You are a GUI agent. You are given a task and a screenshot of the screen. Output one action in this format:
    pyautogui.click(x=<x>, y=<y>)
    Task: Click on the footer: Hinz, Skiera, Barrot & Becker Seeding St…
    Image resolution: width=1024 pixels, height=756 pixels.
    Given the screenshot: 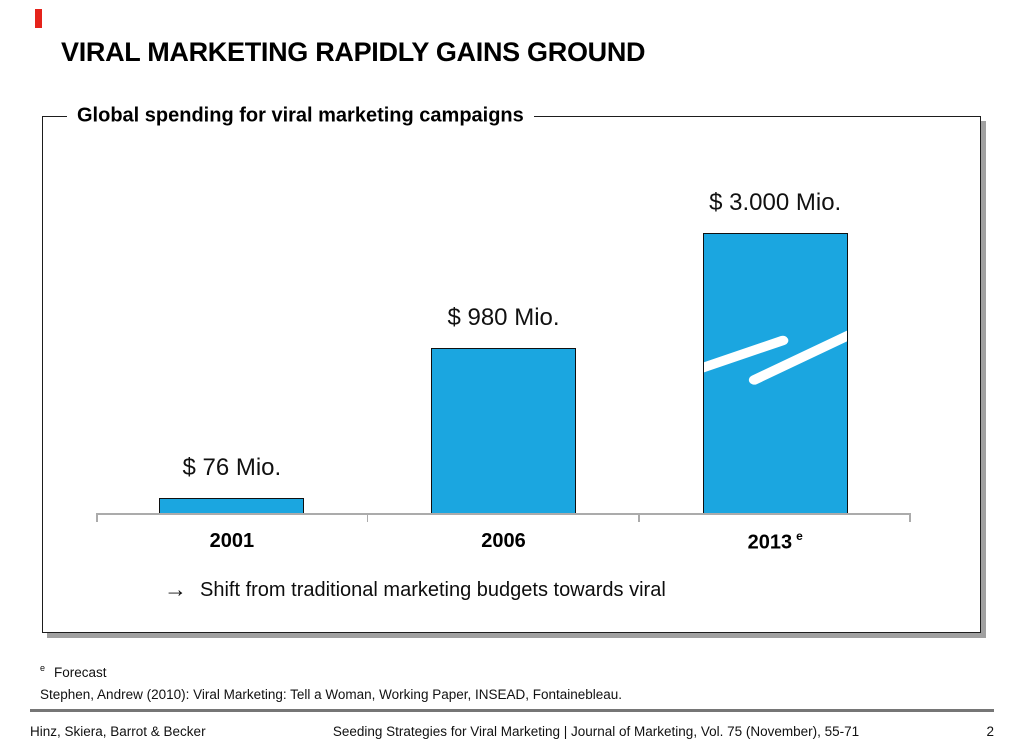 What is the action you would take?
    pyautogui.click(x=512, y=731)
    